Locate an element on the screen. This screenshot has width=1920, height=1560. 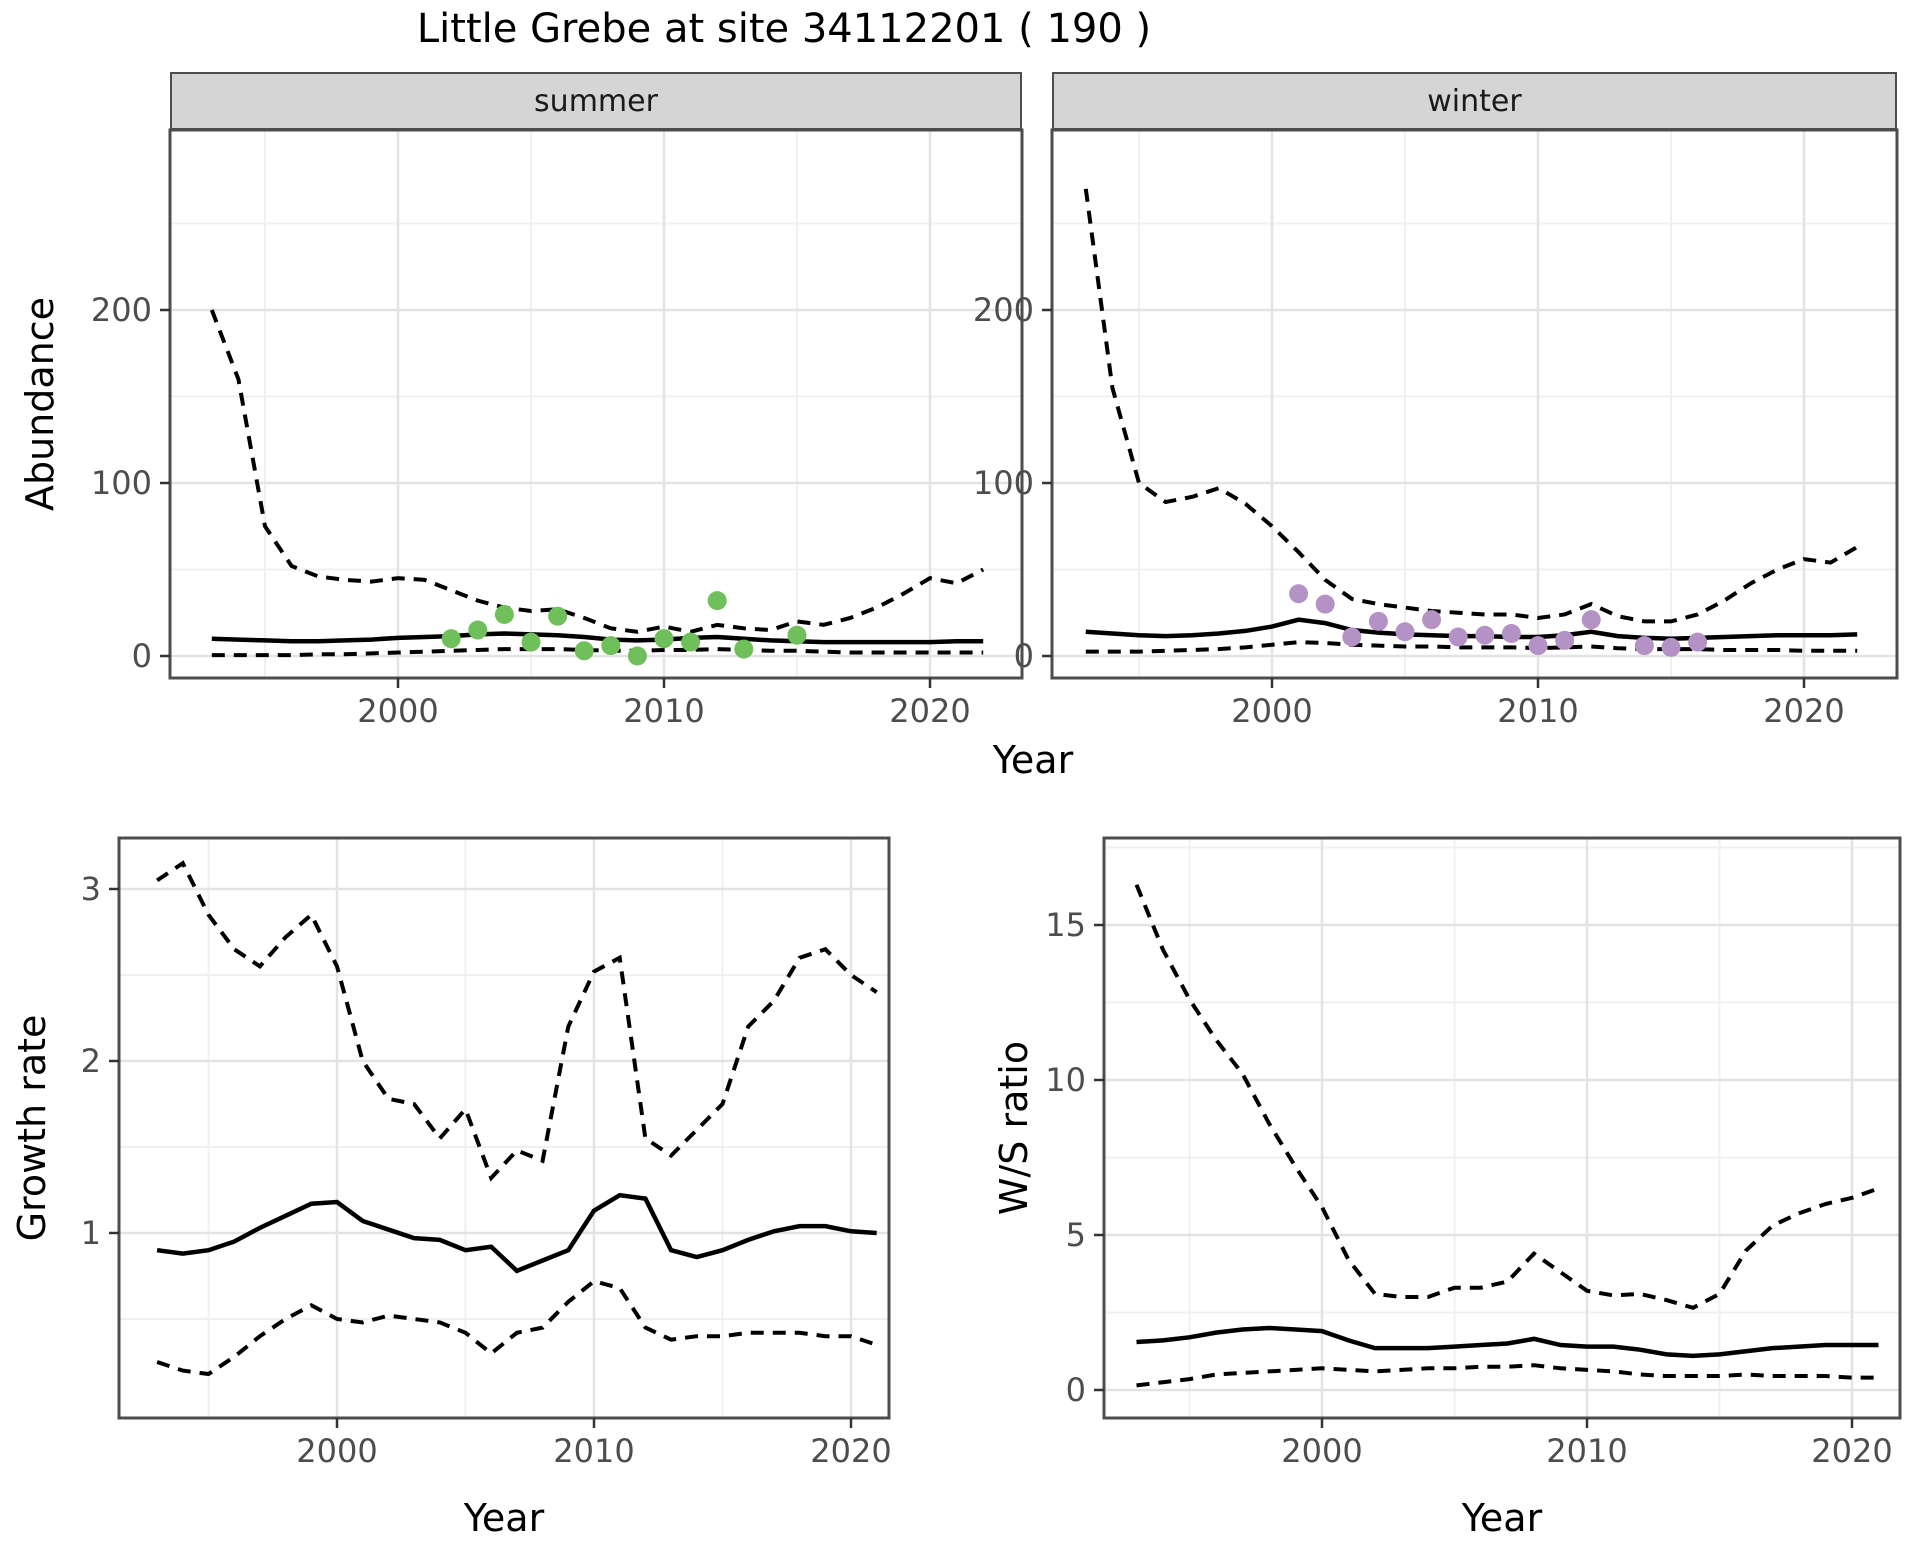
ws-ratio-axis-title: W/S ratio is located at coordinates (1014, 1128).